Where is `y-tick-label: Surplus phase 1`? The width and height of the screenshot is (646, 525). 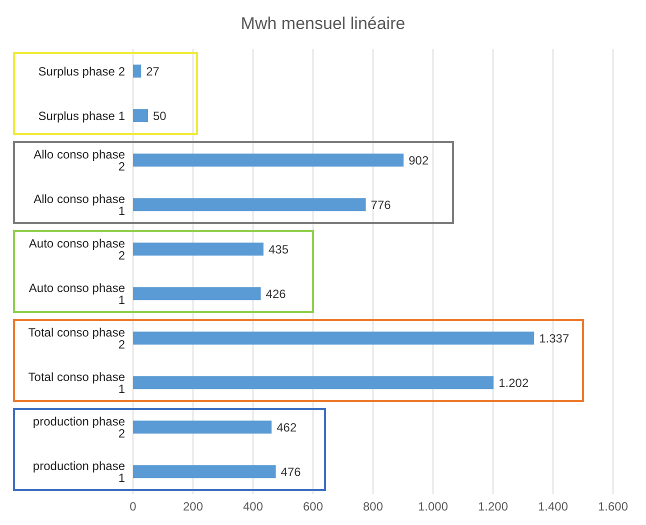
y-tick-label: Surplus phase 1 is located at coordinates (82, 116).